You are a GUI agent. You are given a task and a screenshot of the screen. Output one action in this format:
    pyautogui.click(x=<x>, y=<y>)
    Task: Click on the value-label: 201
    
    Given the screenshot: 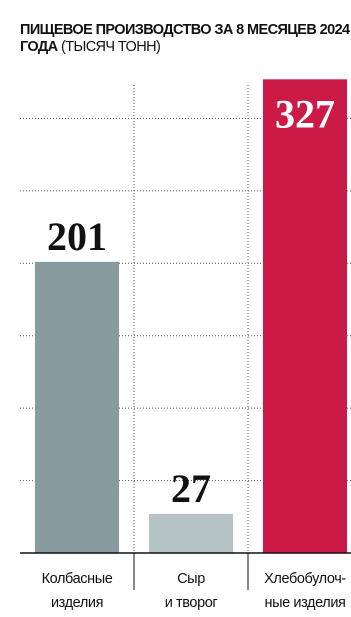 What is the action you would take?
    pyautogui.click(x=77, y=236)
    